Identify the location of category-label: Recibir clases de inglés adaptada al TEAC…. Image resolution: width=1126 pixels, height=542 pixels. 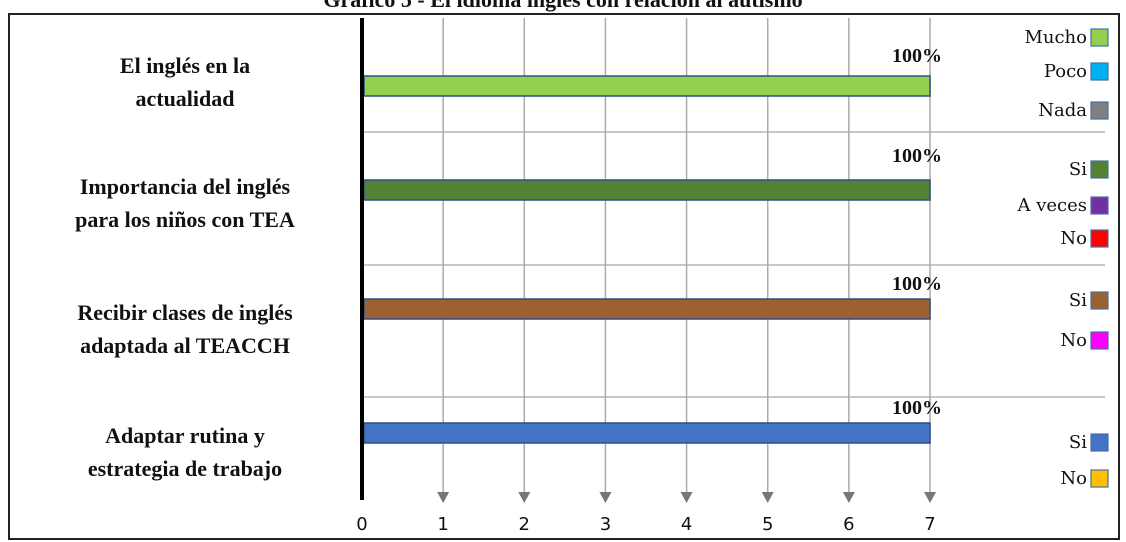
(185, 329).